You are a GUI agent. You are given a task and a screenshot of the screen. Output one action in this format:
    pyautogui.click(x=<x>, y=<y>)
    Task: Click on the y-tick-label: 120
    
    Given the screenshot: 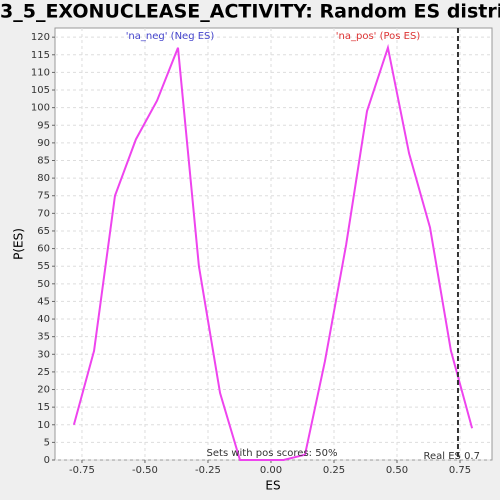 What is the action you would take?
    pyautogui.click(x=40, y=37)
    